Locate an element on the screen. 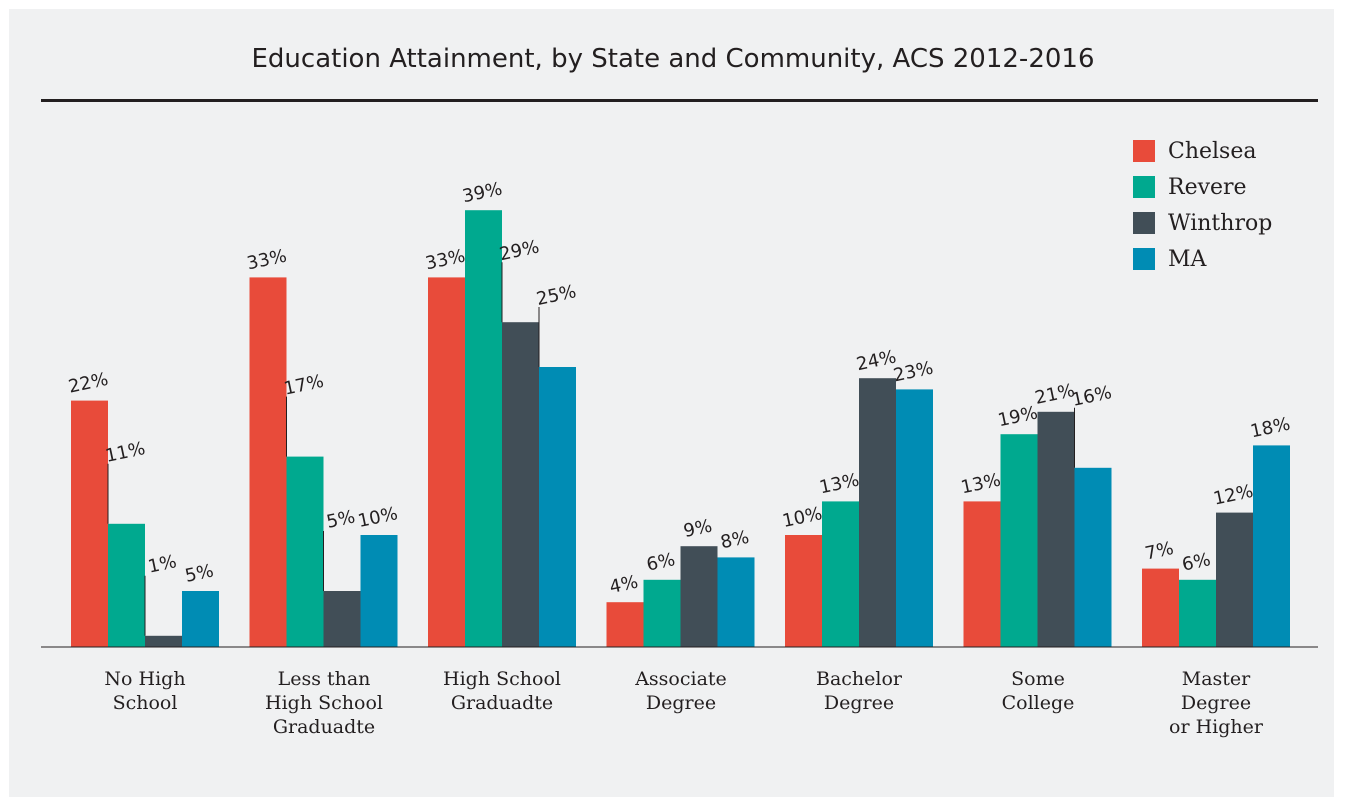  category-label-associate-degree: Associate Degree is located at coordinates (681, 691).